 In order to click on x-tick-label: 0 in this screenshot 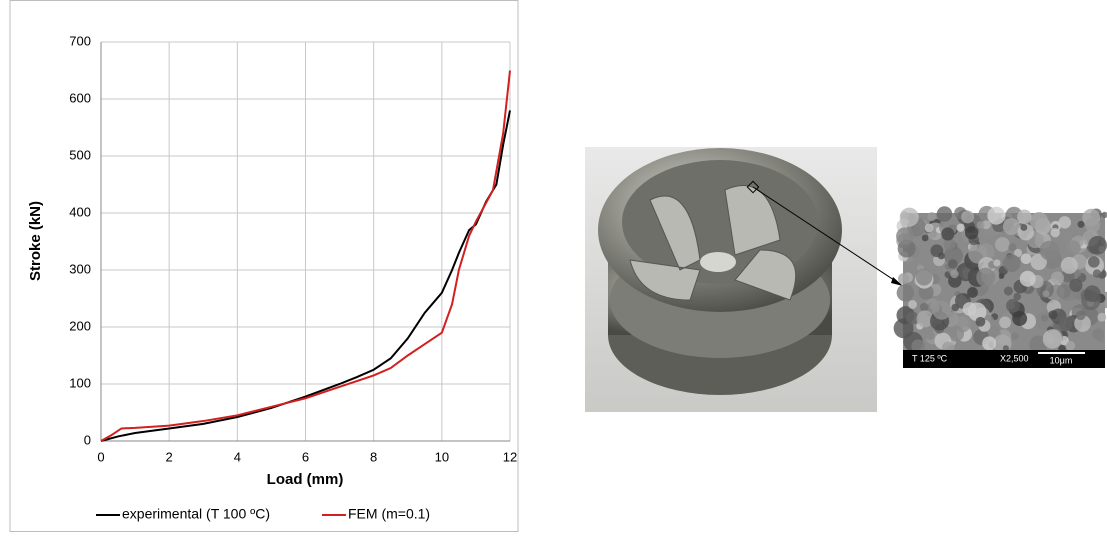, I will do `click(100, 456)`.